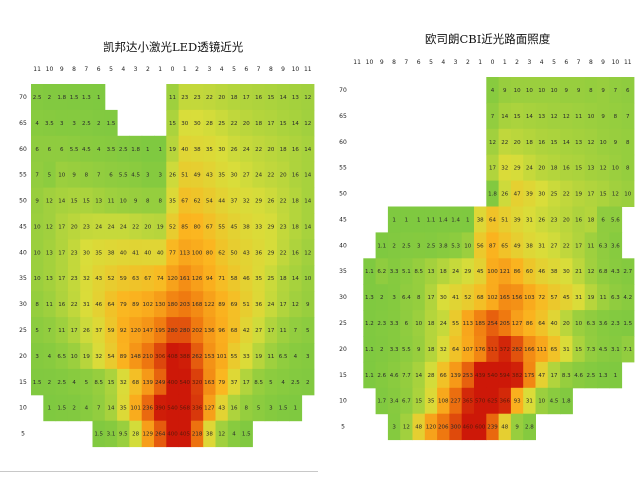 Image resolution: width=640 pixels, height=484 pixels. Describe the element at coordinates (221, 331) in the screenshot. I see `cell-value-label: 96` at that location.